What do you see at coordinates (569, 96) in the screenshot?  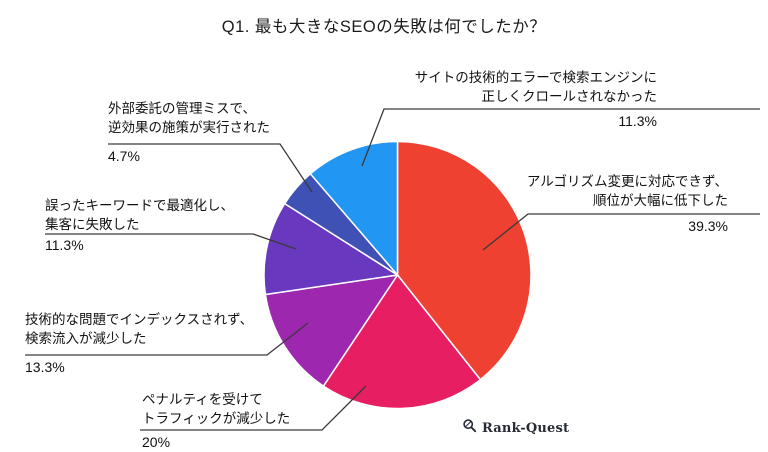 I see `slice-label-line2: 正しくクロールされなかった` at bounding box center [569, 96].